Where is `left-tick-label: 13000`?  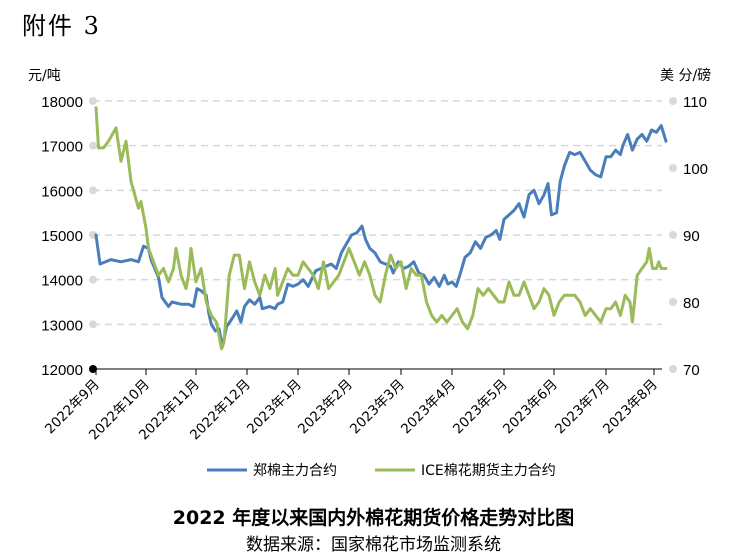
left-tick-label: 13000 is located at coordinates (62, 325).